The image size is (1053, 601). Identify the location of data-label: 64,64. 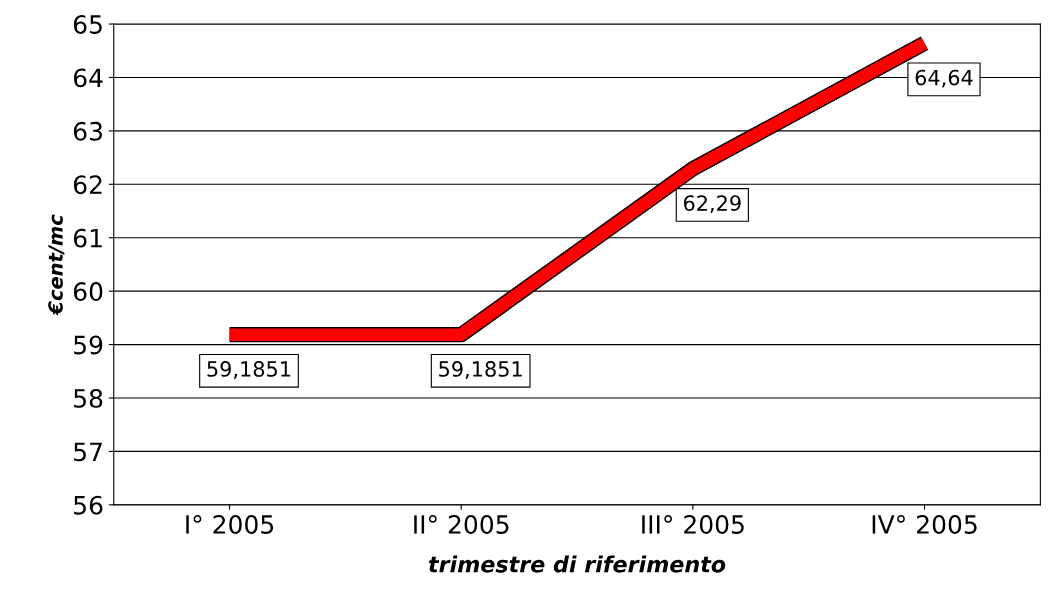
(944, 78).